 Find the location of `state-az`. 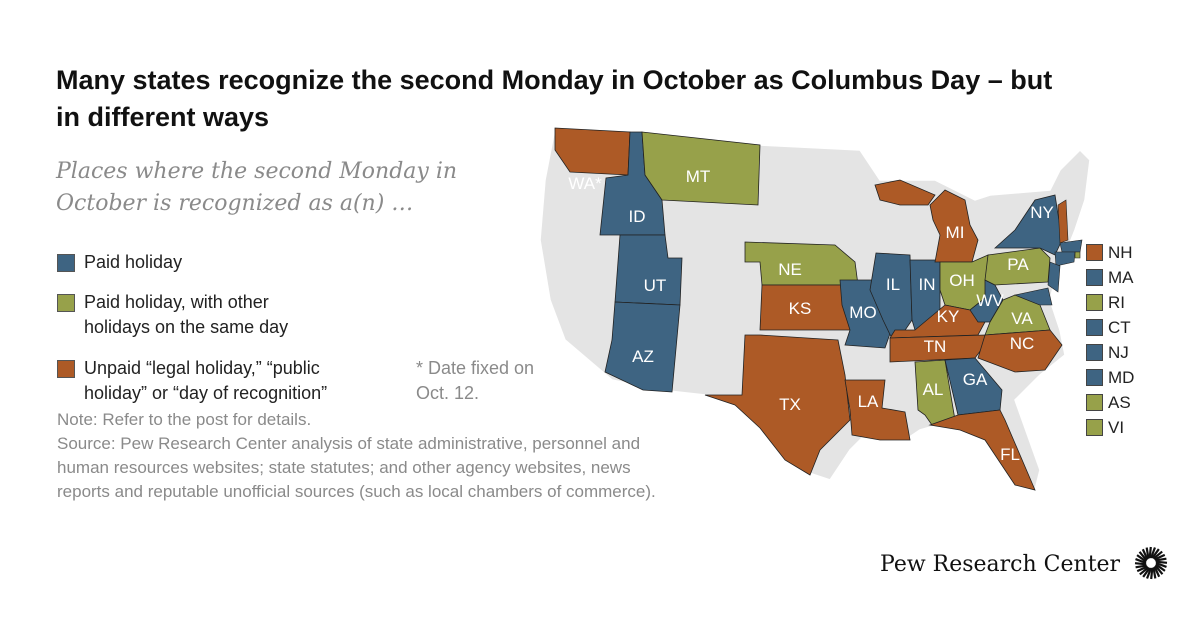

state-az is located at coordinates (642, 347).